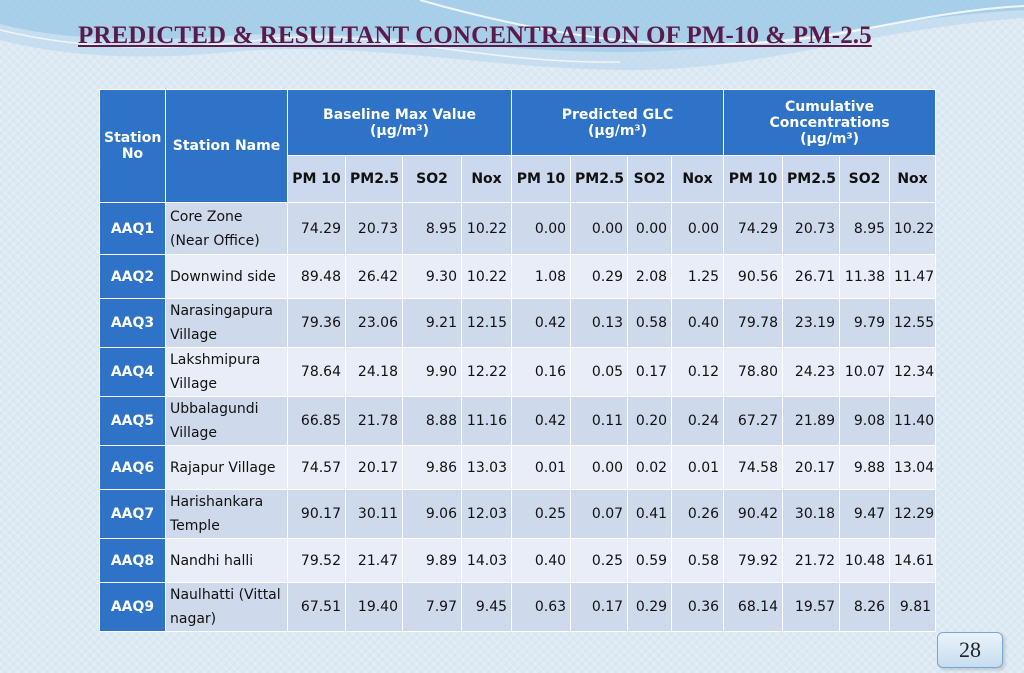 The width and height of the screenshot is (1024, 673). I want to click on station-id-cell: AAQ3, so click(132, 323).